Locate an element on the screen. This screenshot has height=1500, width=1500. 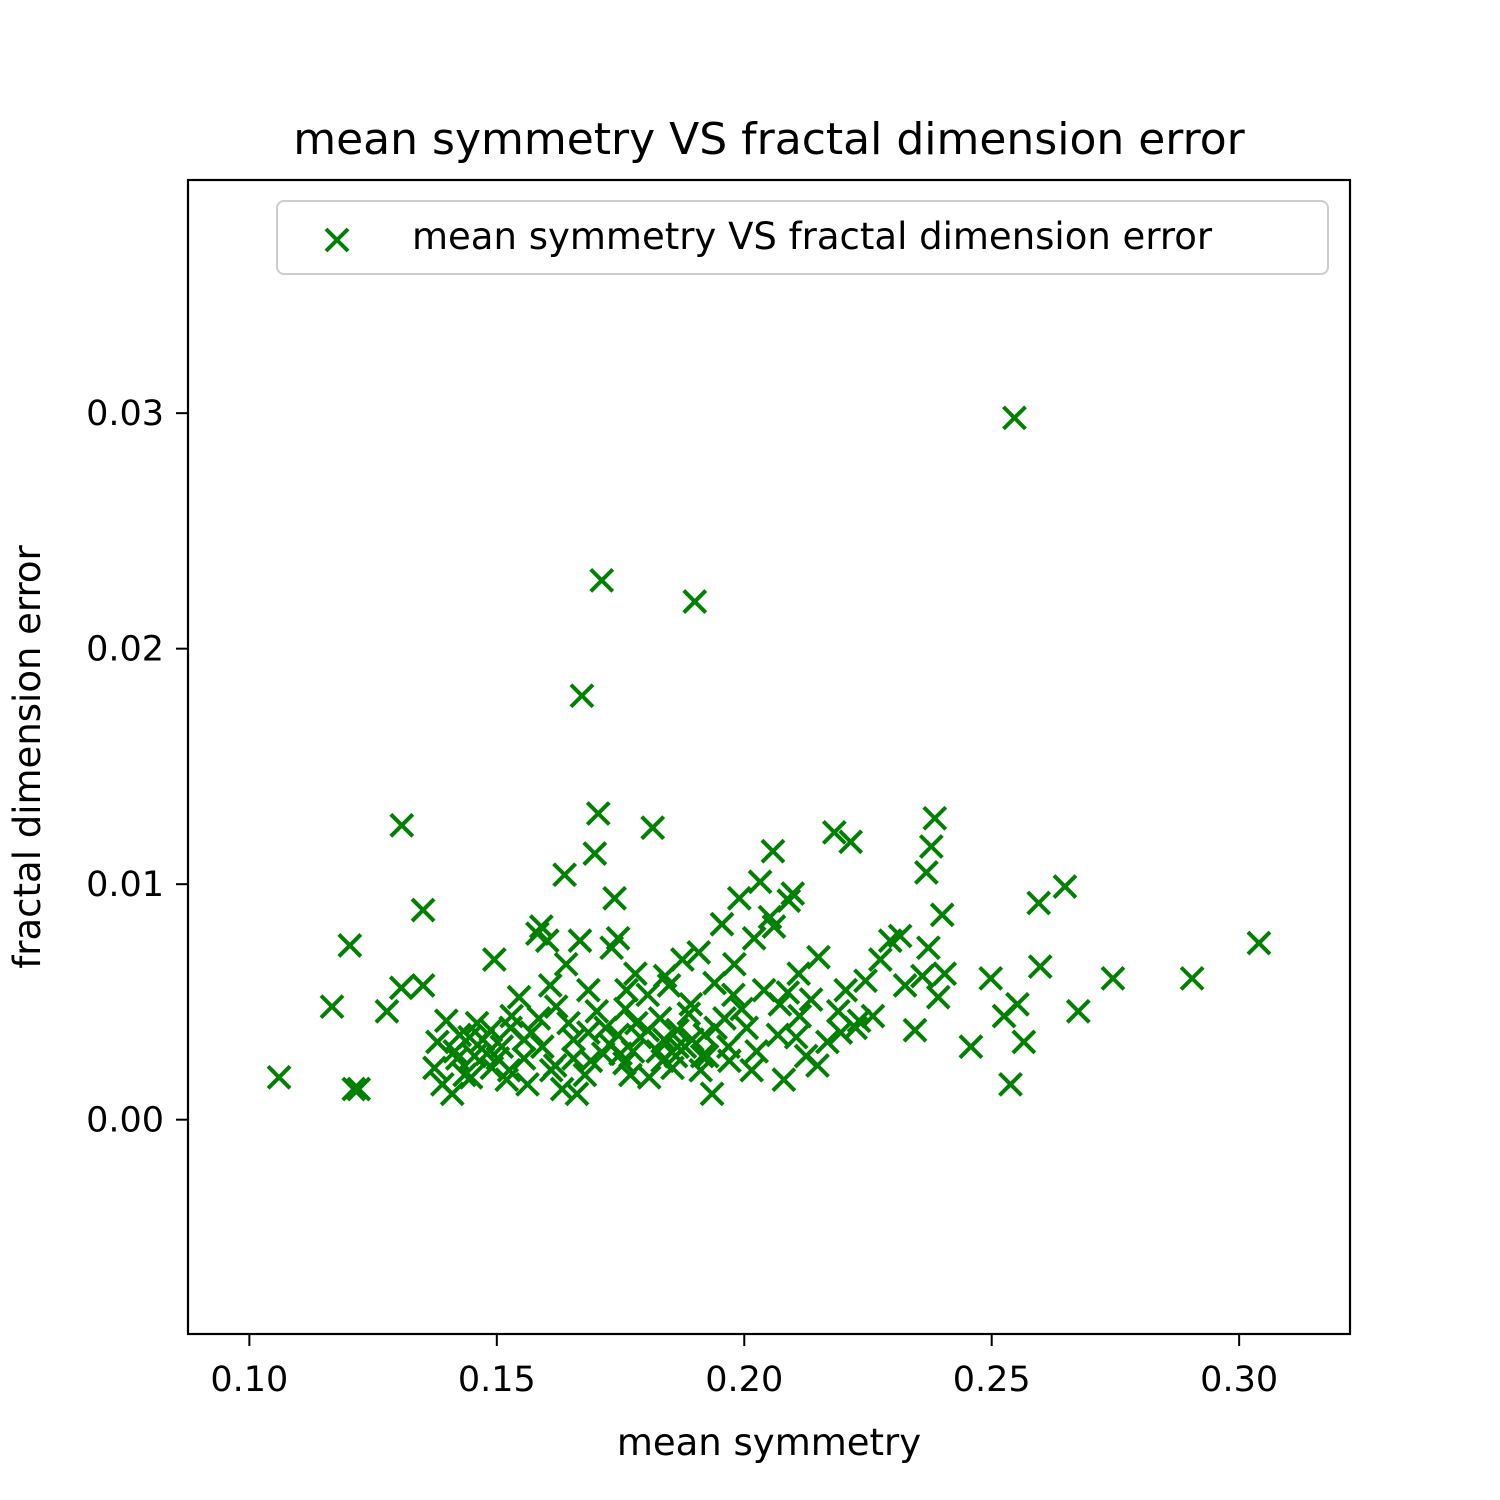
chart-title: mean symmetry VS fractal dimension error is located at coordinates (769, 139).